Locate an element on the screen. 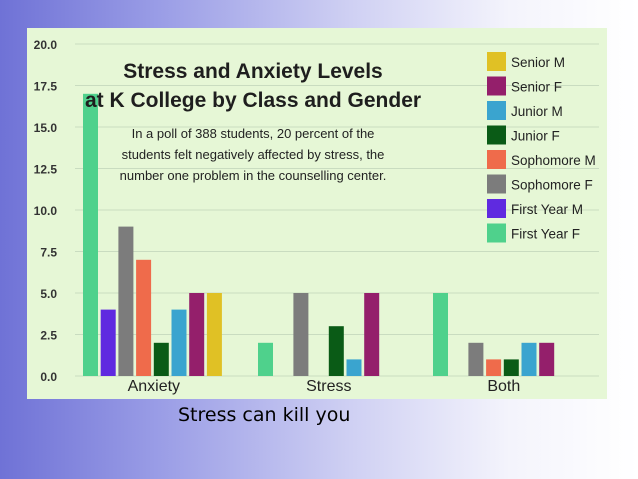 This screenshot has height=479, width=638. legend-label: Sophomore F is located at coordinates (552, 185).